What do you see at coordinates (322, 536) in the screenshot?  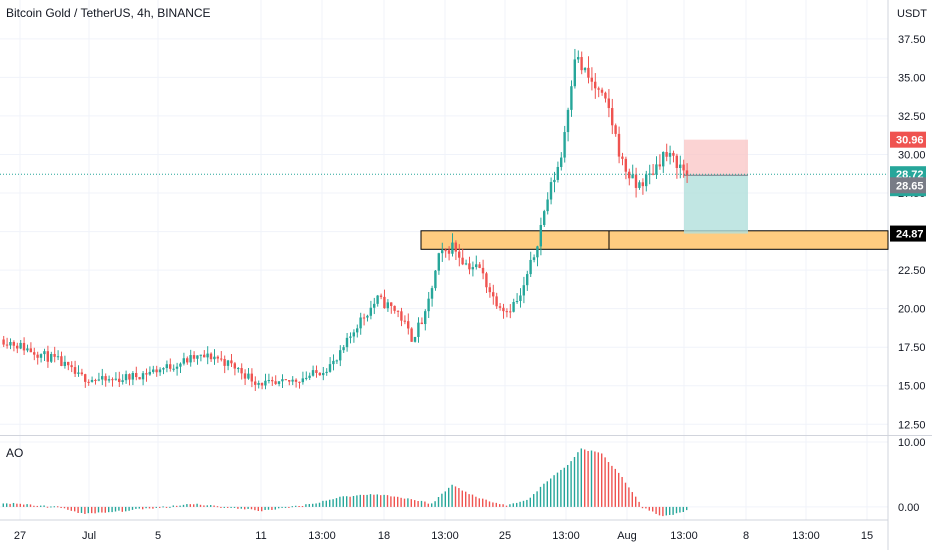 I see `time-tick-label: 13:00` at bounding box center [322, 536].